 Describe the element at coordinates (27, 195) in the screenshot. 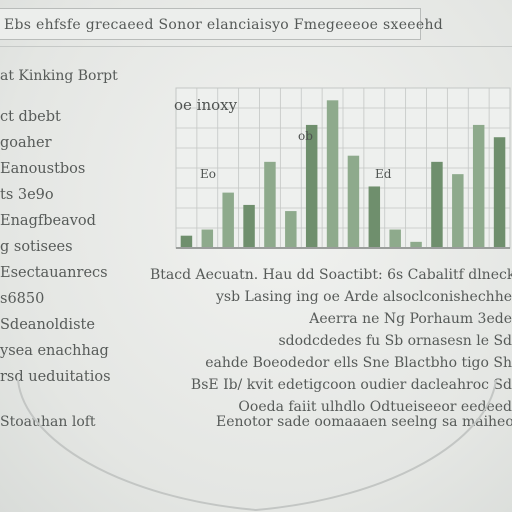

I see `sidebar-item: ts 3e9o` at that location.